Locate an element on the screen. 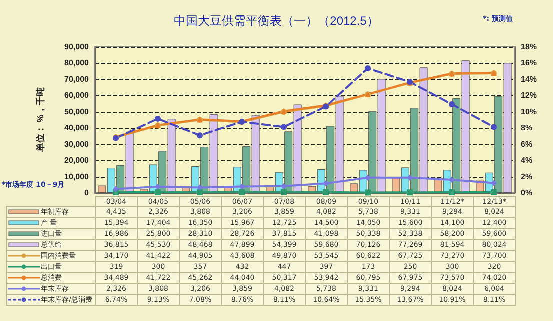  y2-tick-label: 14% is located at coordinates (529, 79).